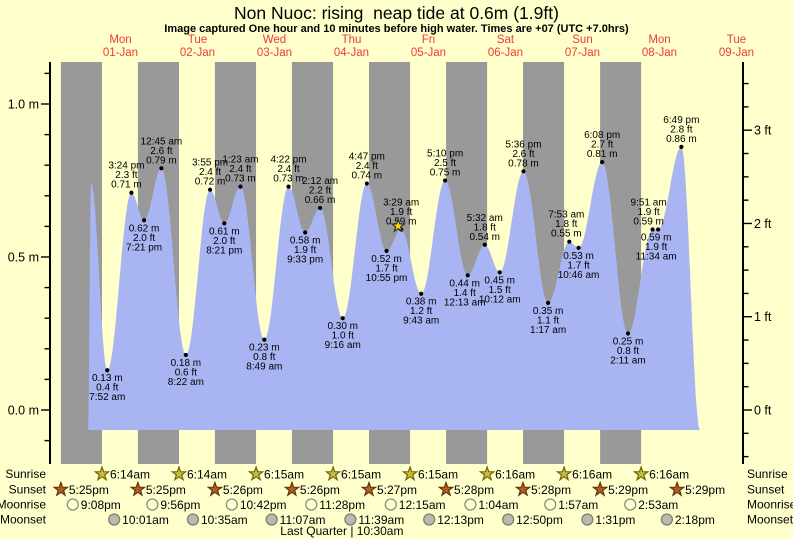  What do you see at coordinates (658, 505) in the screenshot?
I see `moonrise-time: 2:53am` at bounding box center [658, 505].